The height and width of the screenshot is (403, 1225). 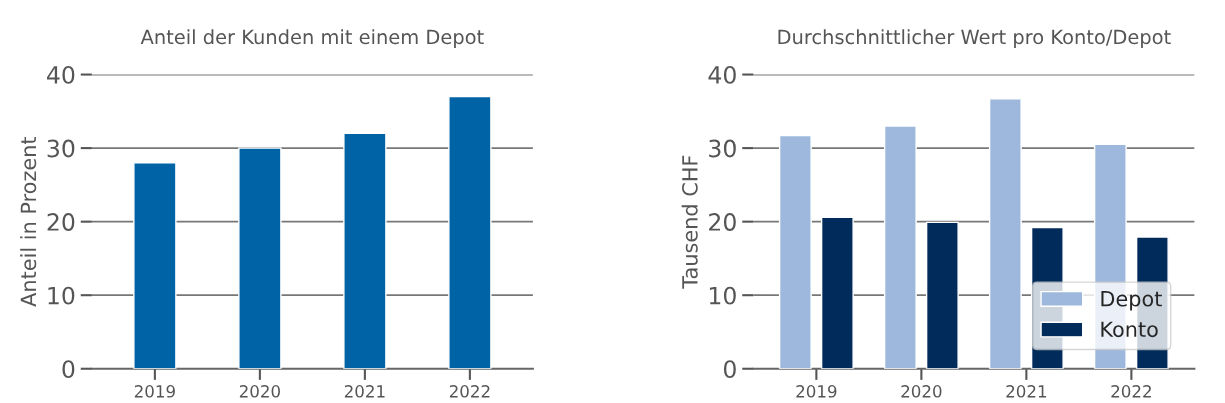 I want to click on chart-title: Durchschnittlicher Wert pro Konto/Depot, so click(x=974, y=39).